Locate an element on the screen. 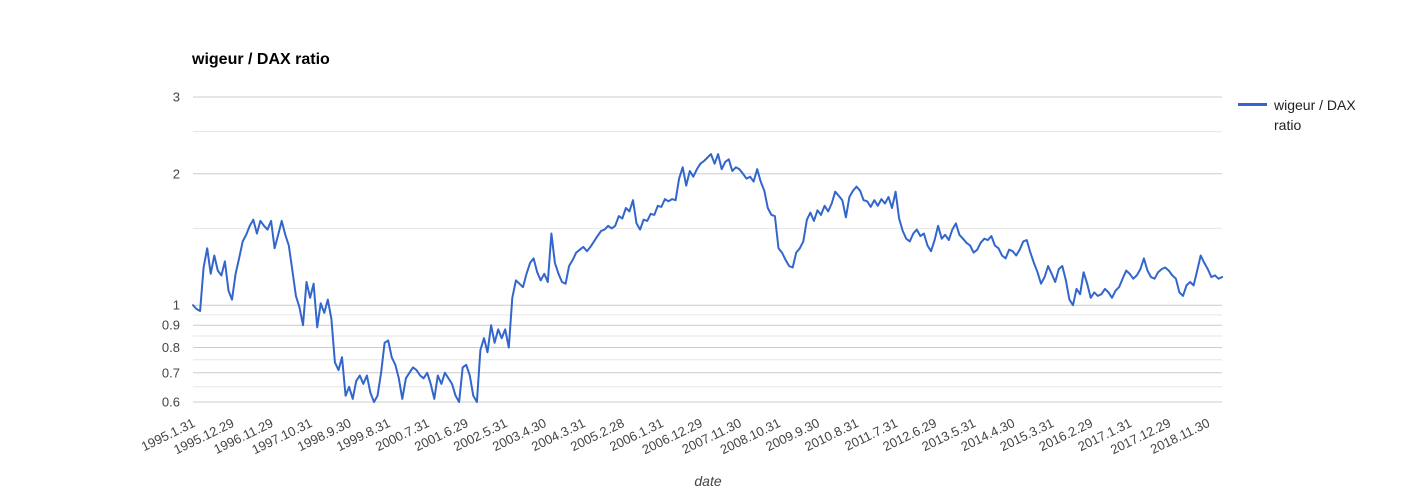  legend-line-swatch is located at coordinates (1252, 104).